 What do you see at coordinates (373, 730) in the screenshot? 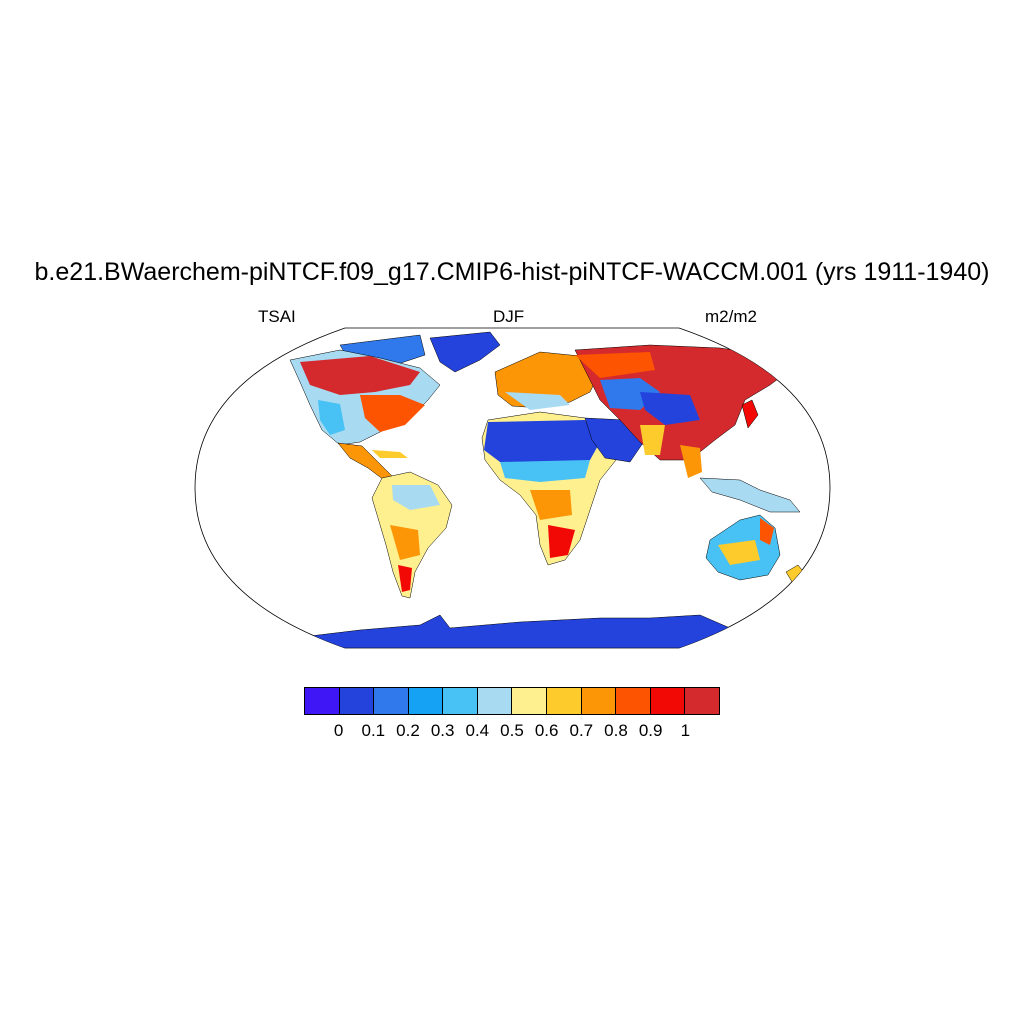
I see `colorbar-tick-label: 0.1` at bounding box center [373, 730].